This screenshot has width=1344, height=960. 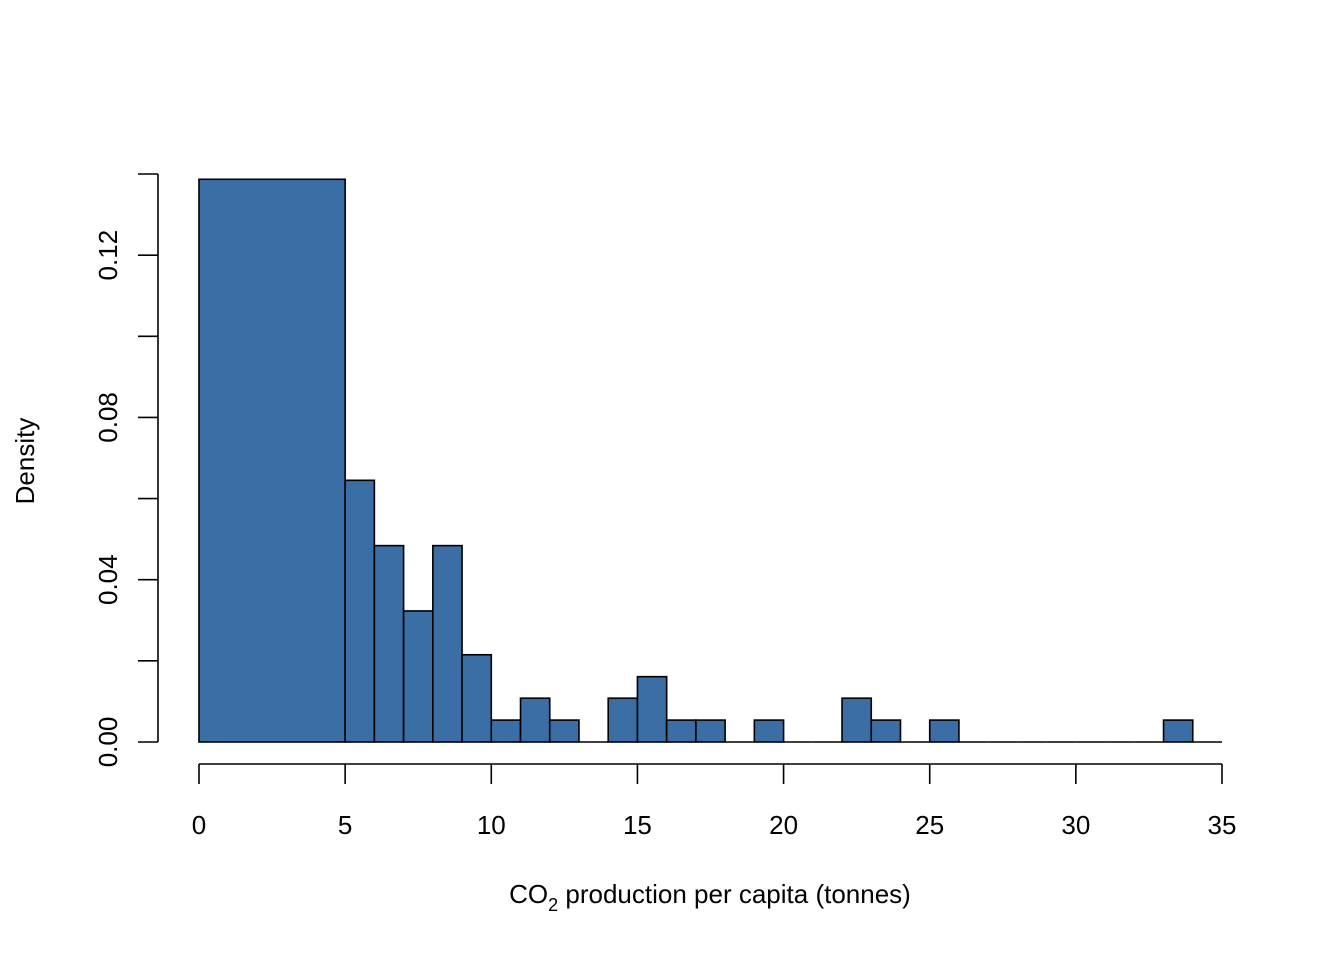 I want to click on y-axis-title: Density, so click(x=25, y=461).